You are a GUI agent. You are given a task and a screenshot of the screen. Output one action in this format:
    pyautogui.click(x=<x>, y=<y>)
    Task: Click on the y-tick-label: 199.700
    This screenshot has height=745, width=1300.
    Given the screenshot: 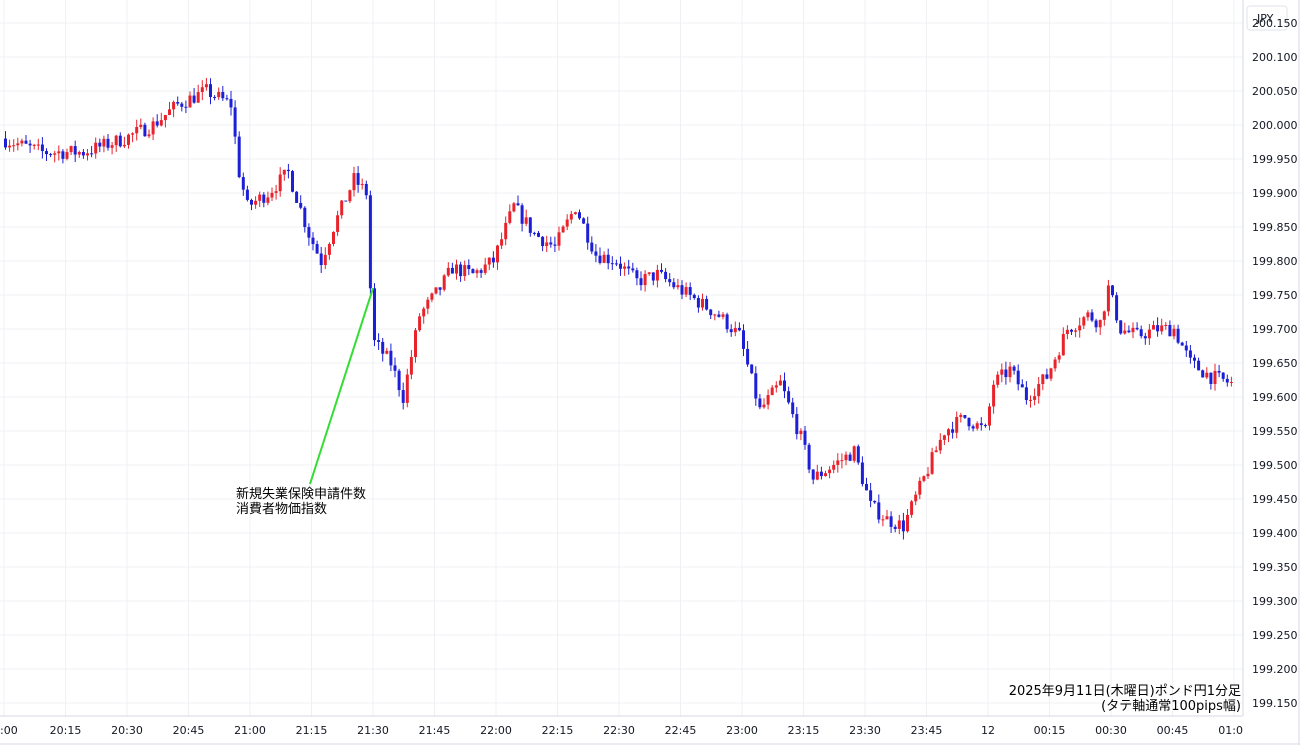 What is the action you would take?
    pyautogui.click(x=1275, y=329)
    